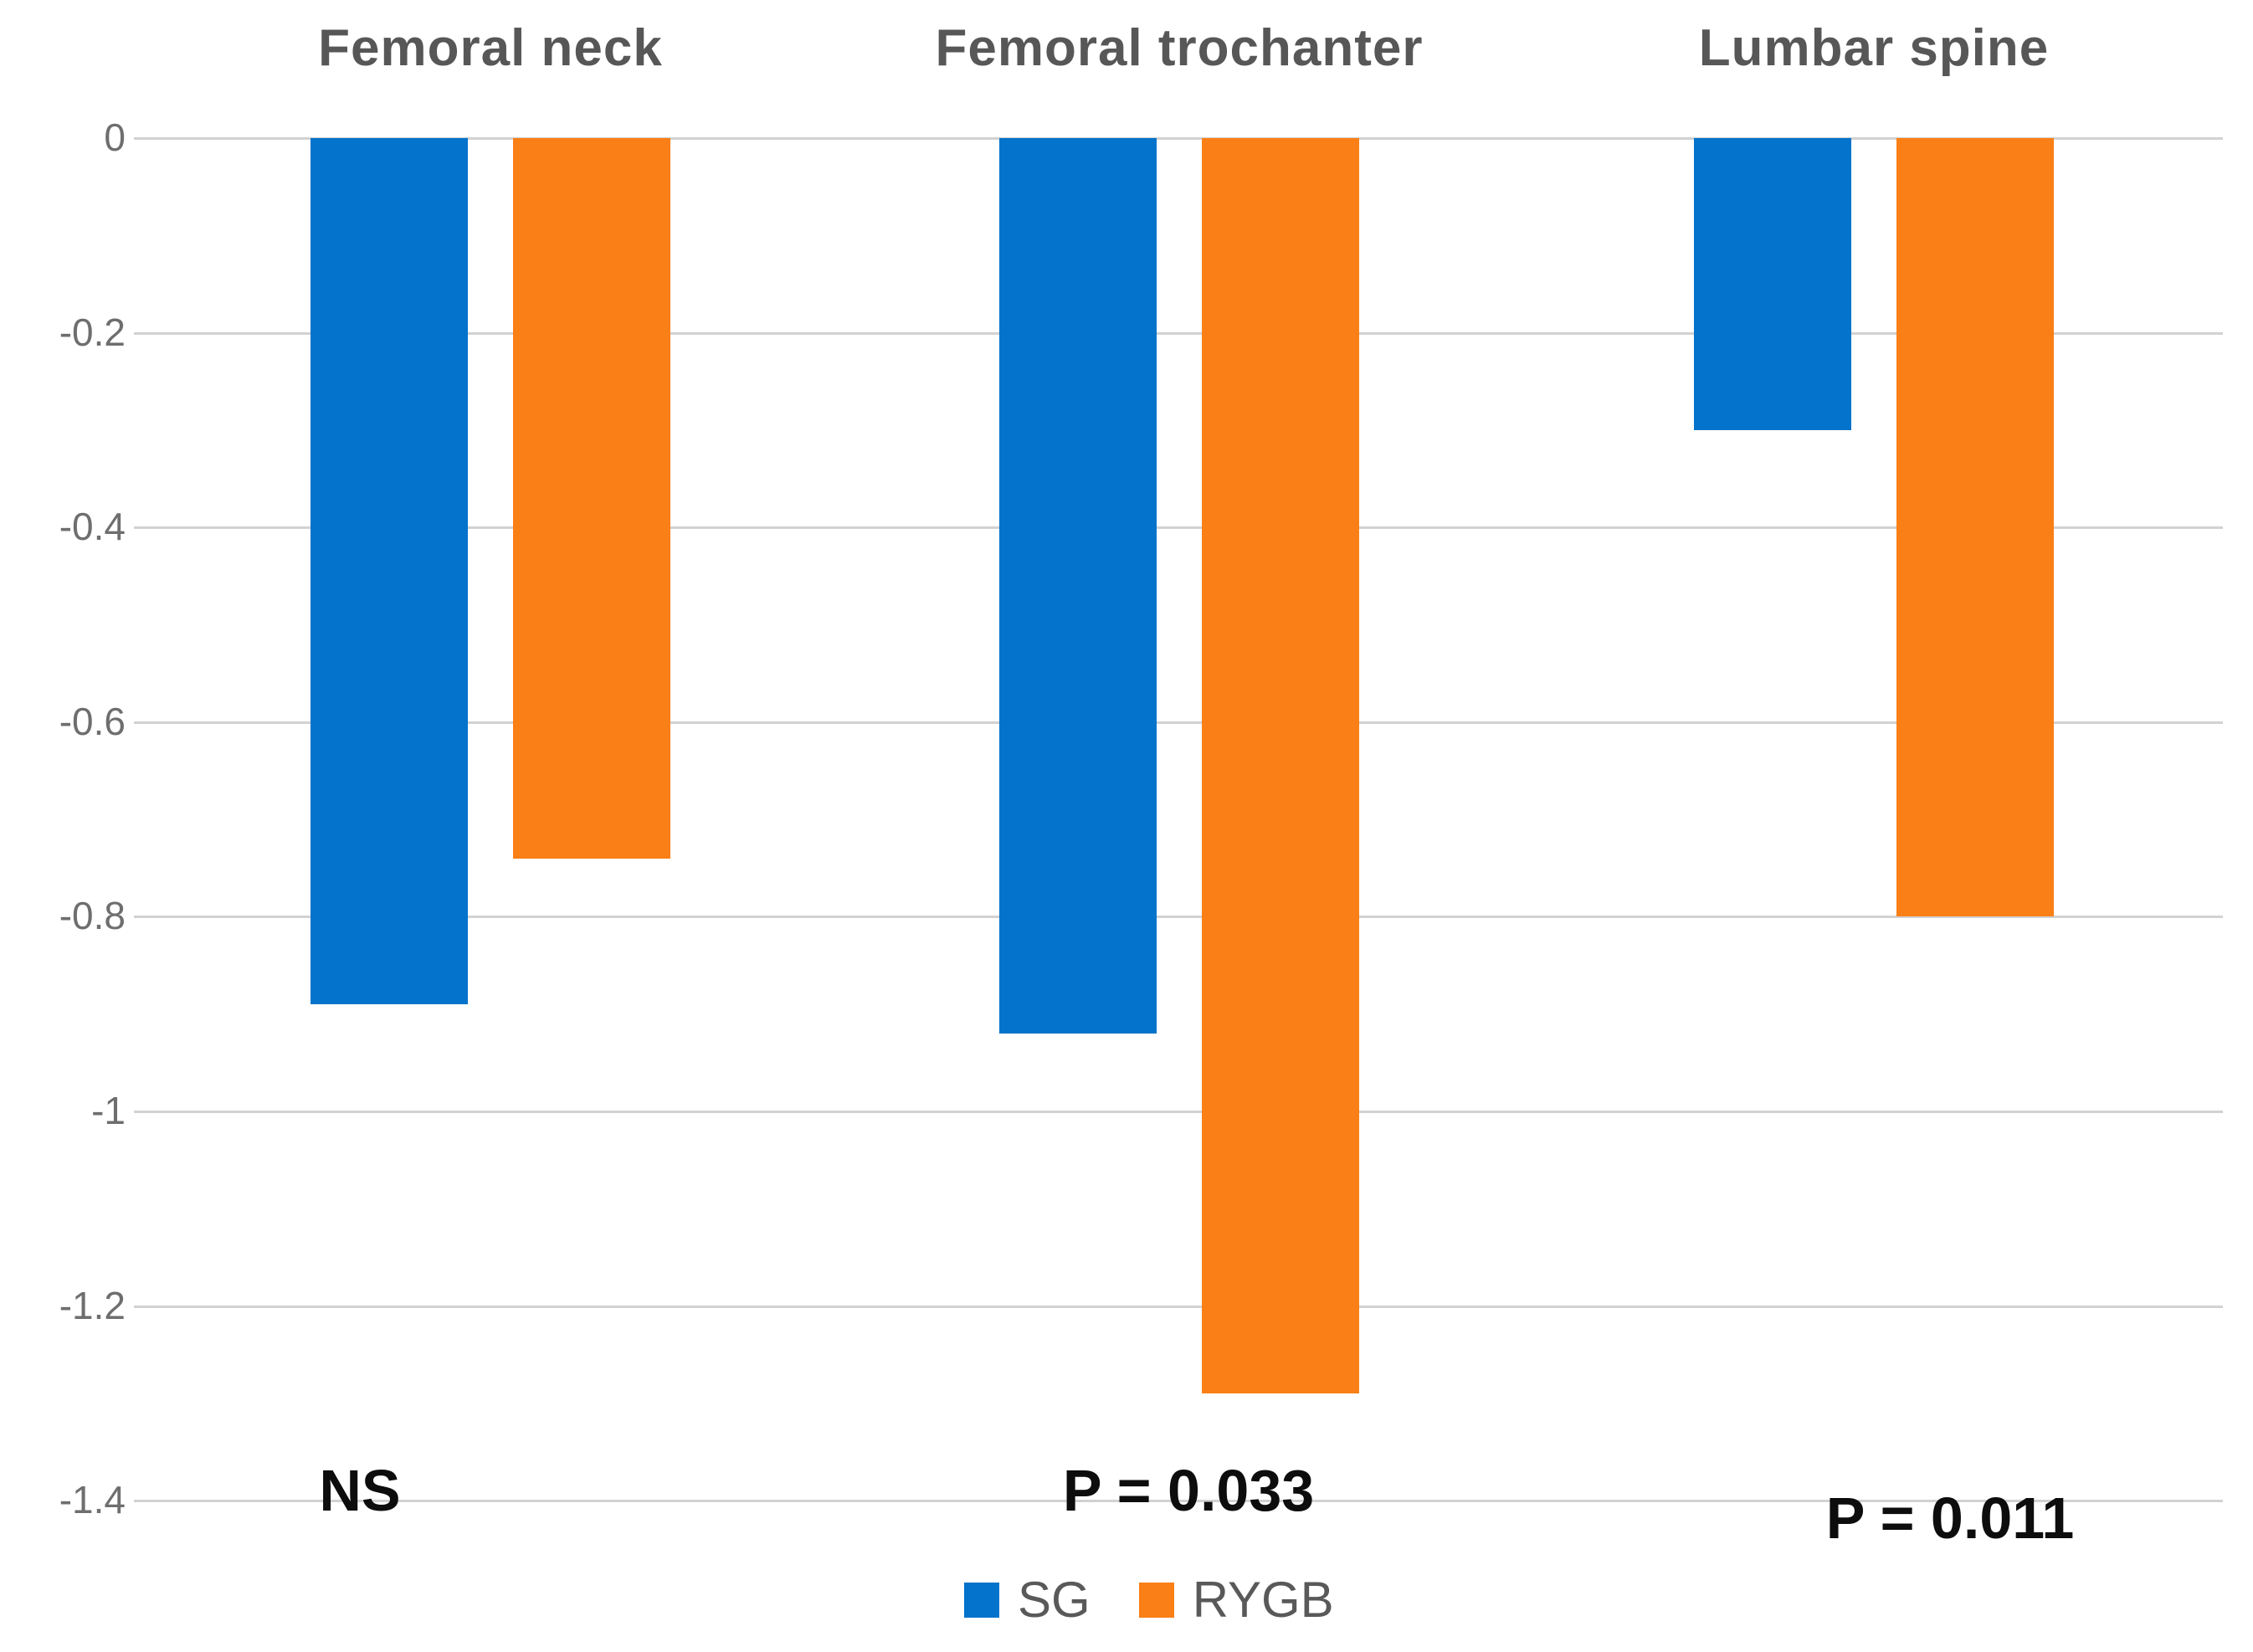 The height and width of the screenshot is (1652, 2253). What do you see at coordinates (93, 332) in the screenshot?
I see `y-tick-label-0-2: -0.2` at bounding box center [93, 332].